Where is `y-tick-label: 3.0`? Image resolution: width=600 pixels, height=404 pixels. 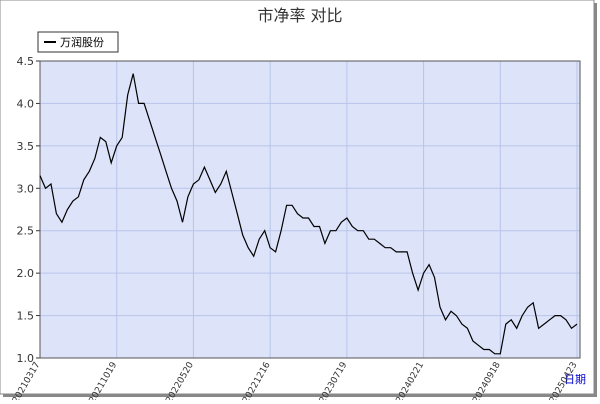
y-tick-label: 3.0 is located at coordinates (26, 188).